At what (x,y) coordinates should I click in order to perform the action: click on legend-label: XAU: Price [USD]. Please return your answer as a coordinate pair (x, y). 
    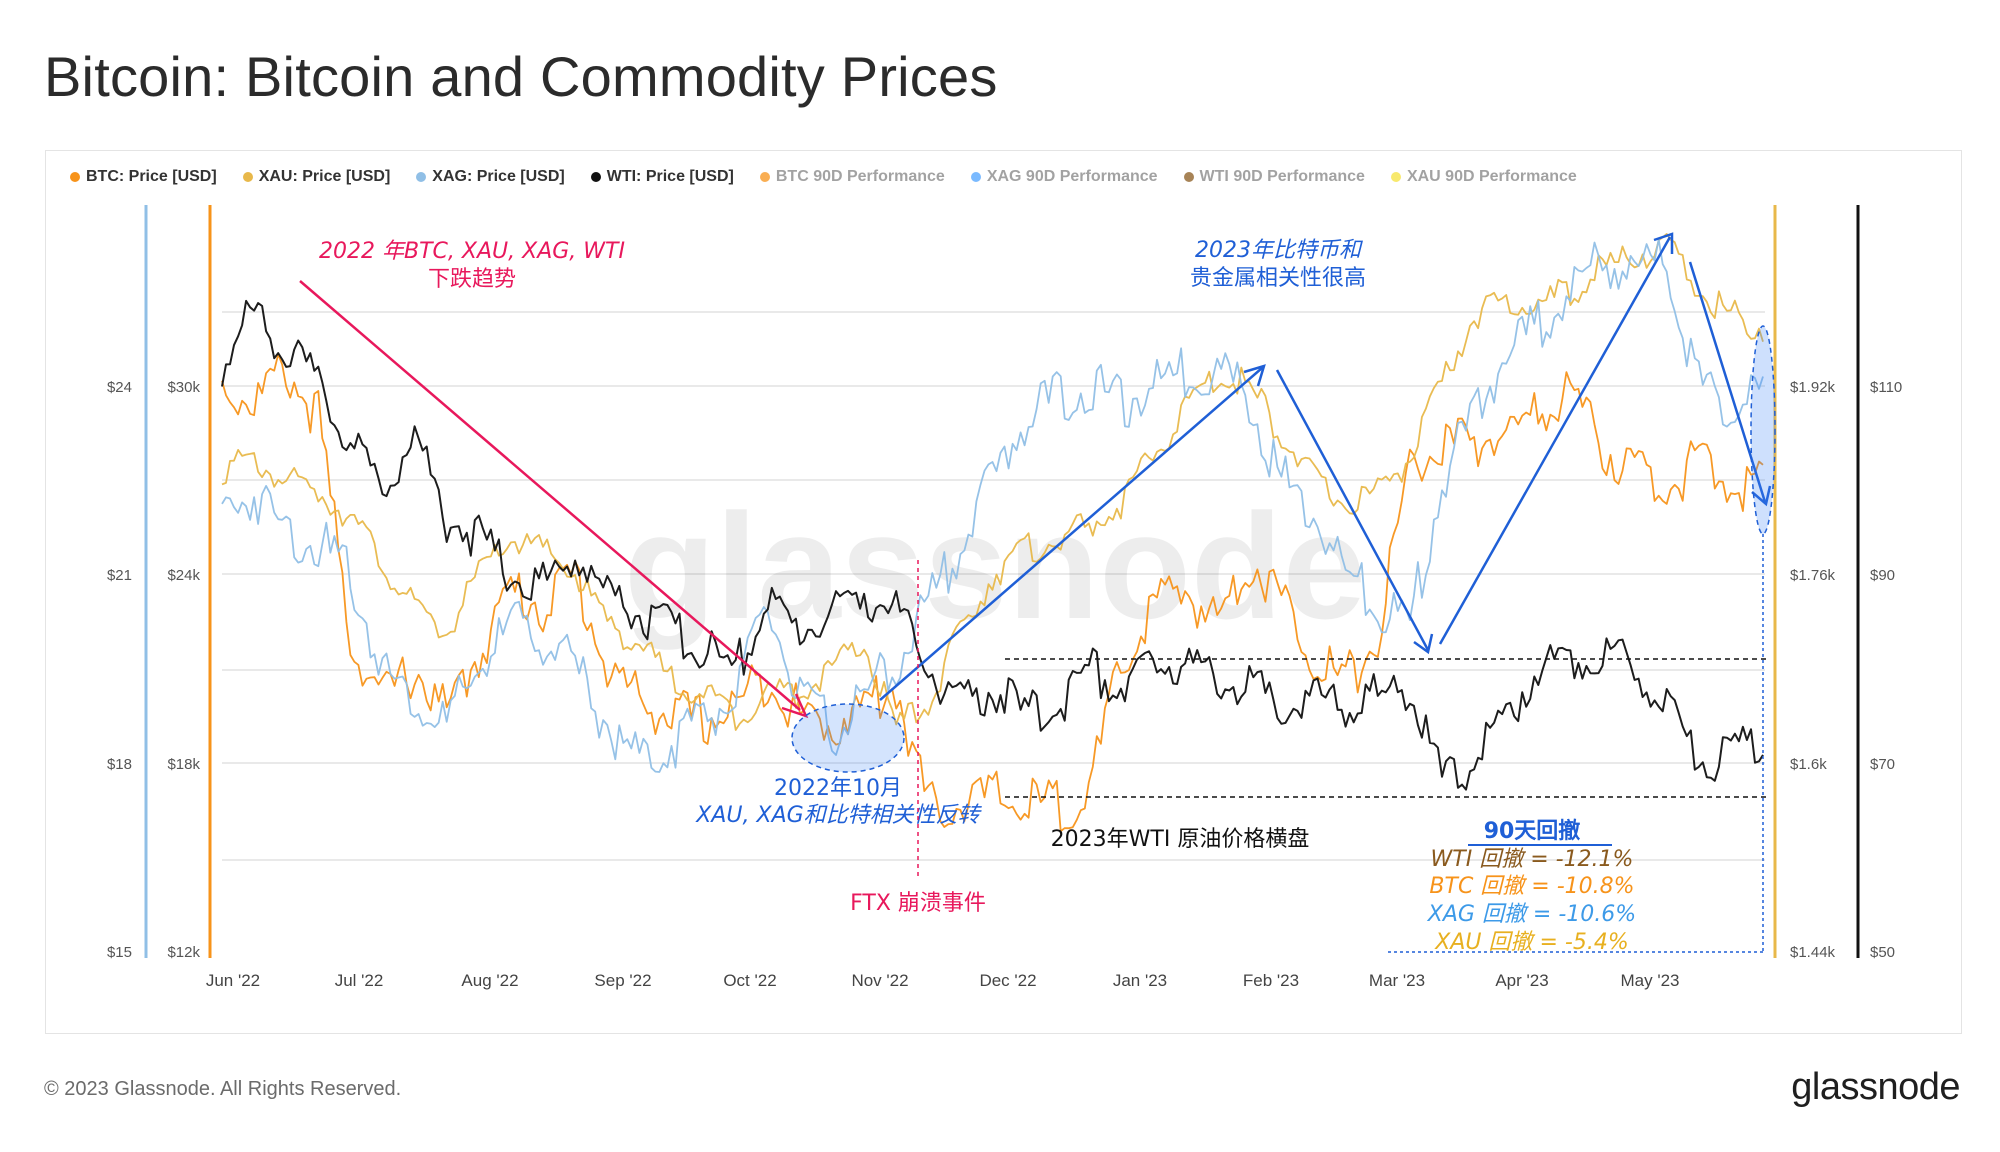
    Looking at the image, I should click on (324, 176).